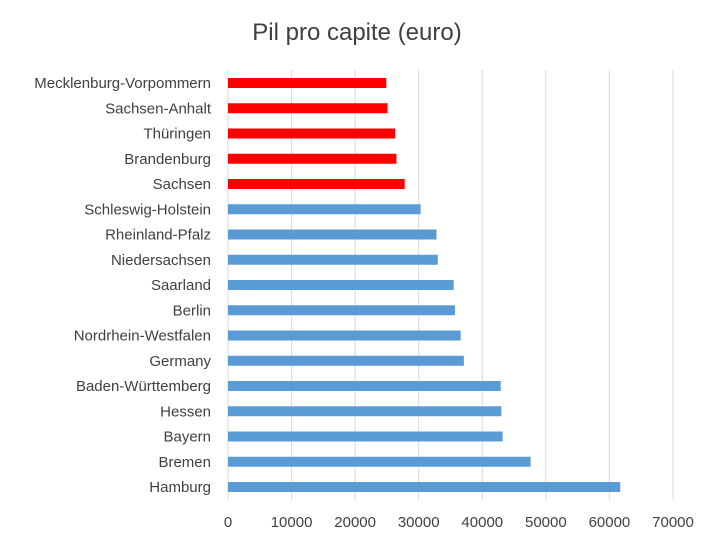 The height and width of the screenshot is (543, 715). I want to click on x-tick-label: 30000, so click(419, 522).